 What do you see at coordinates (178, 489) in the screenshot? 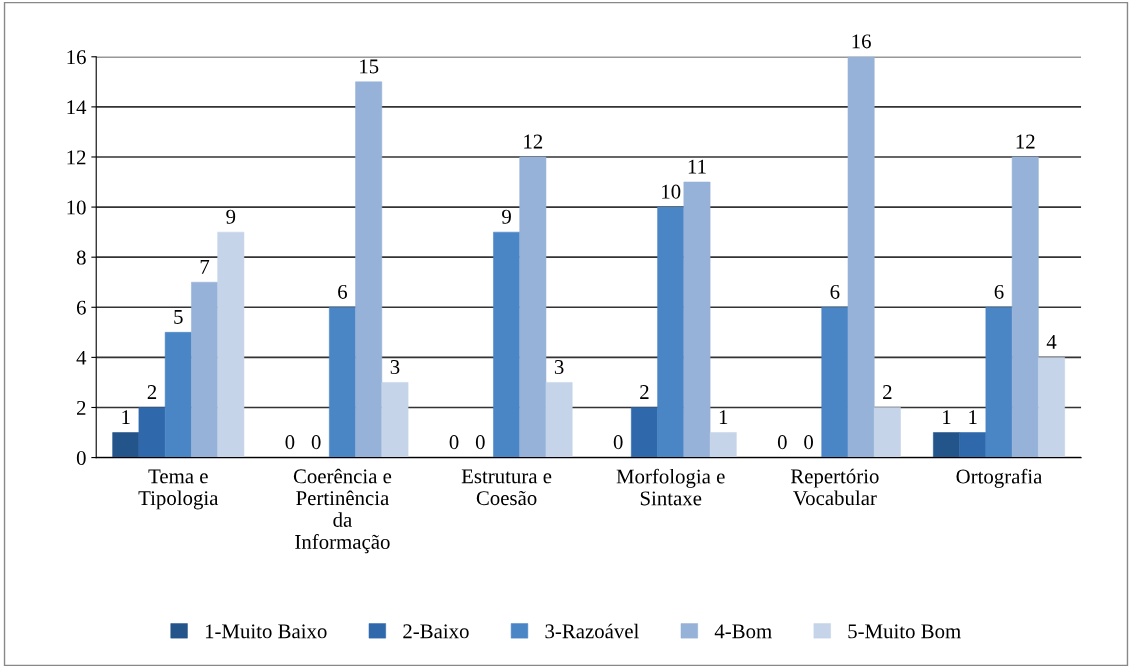
I see `x-tick-label: Tema e Tipologia` at bounding box center [178, 489].